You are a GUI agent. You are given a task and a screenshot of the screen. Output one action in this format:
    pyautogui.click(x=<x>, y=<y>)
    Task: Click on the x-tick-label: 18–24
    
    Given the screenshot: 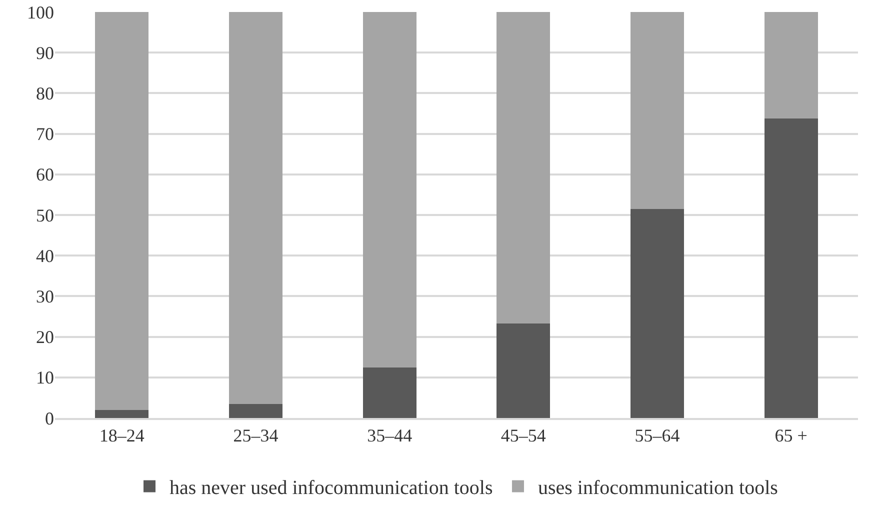 What is the action you would take?
    pyautogui.click(x=121, y=436)
    